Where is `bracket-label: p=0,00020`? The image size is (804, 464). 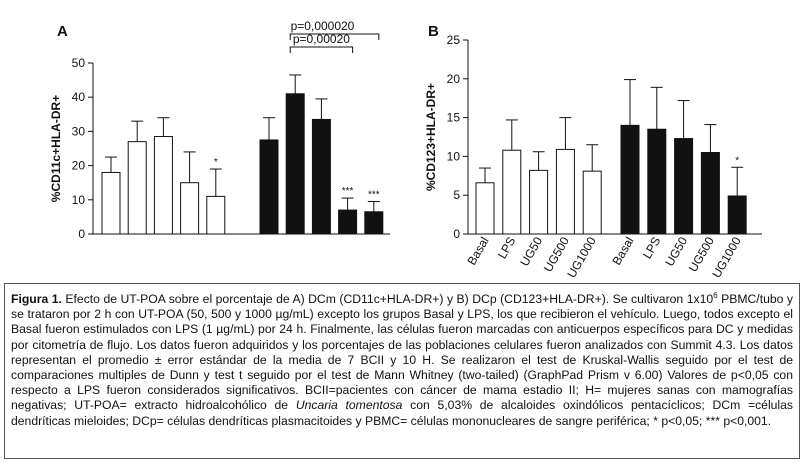
bracket-label: p=0,00020 is located at coordinates (321, 39).